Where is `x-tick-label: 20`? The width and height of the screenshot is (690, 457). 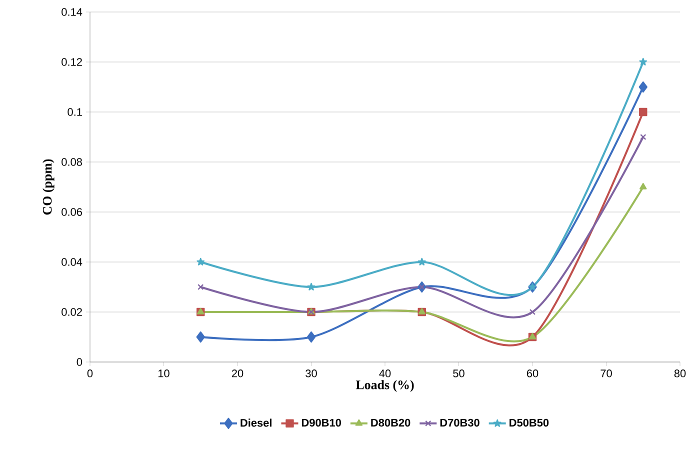 x-tick-label: 20 is located at coordinates (238, 374).